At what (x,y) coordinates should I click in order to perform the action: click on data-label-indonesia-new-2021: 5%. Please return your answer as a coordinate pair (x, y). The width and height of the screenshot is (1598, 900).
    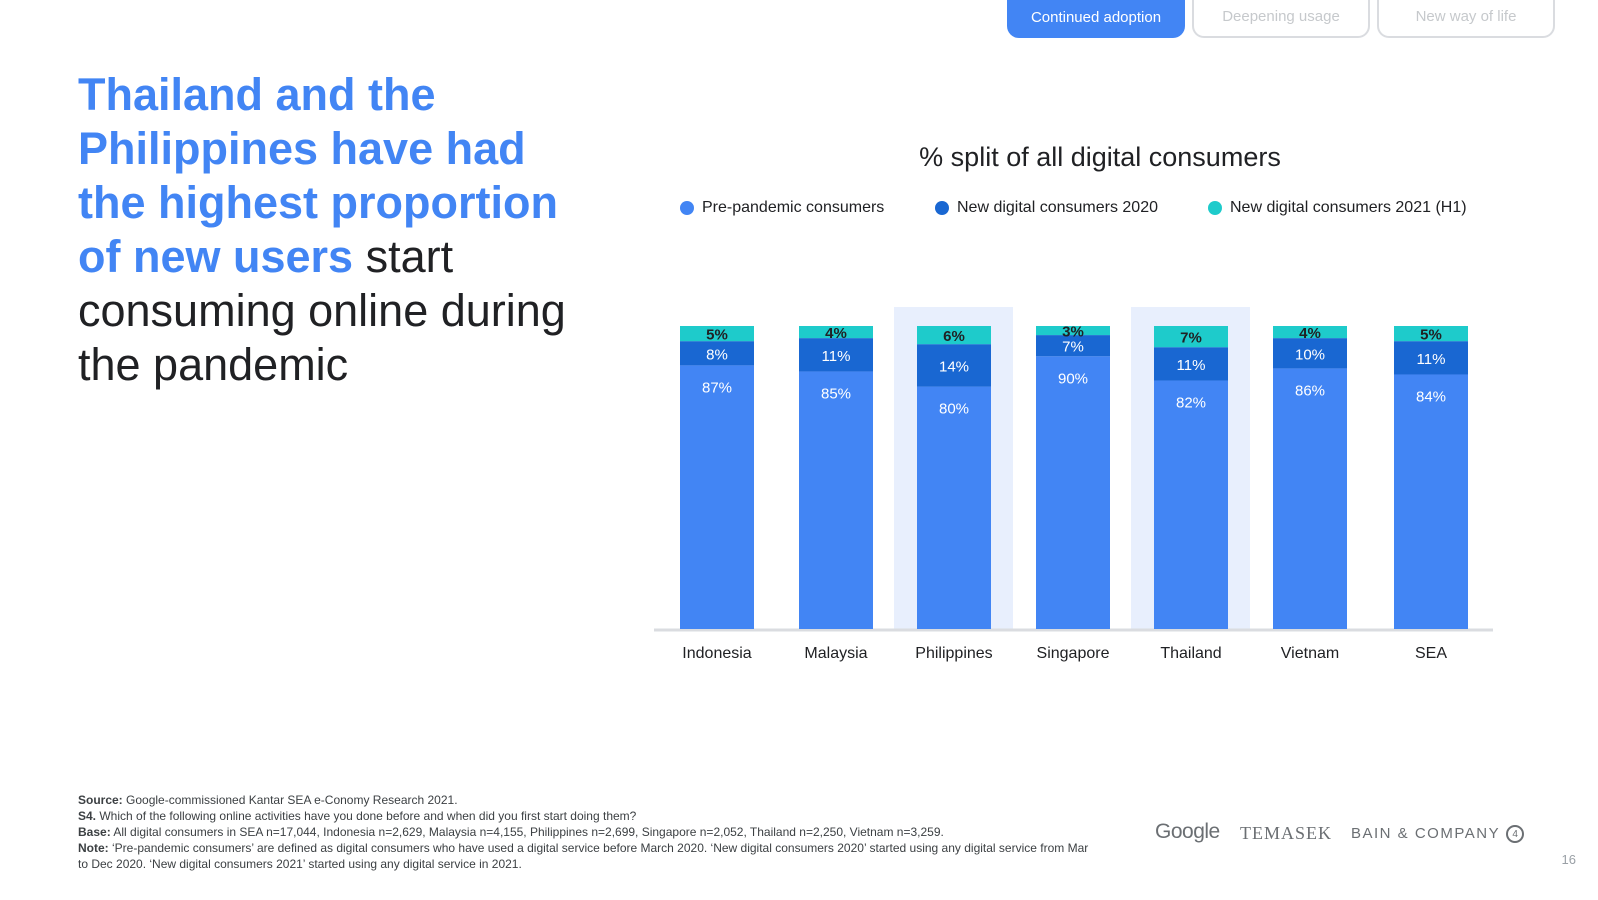
    Looking at the image, I should click on (717, 335).